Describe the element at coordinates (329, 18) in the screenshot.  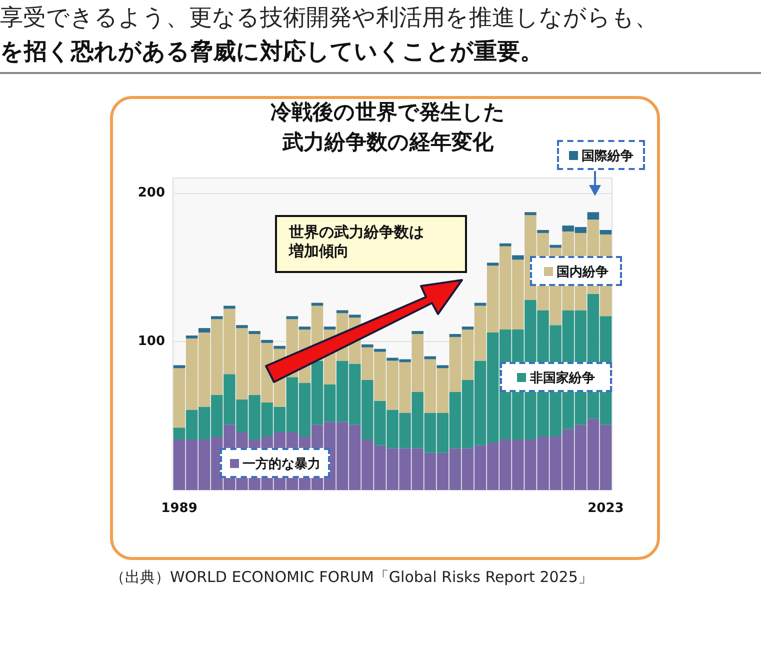
I see `text: 享受できるよう、更なる技術開発や利活用を推進しながらも、` at that location.